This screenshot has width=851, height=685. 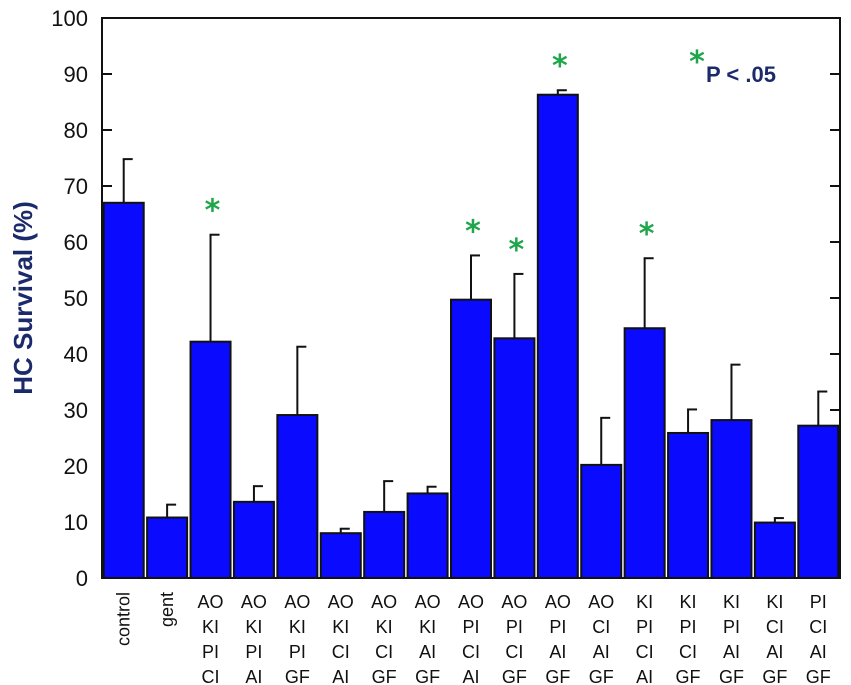 I want to click on y-tick-label: 70, so click(x=76, y=186).